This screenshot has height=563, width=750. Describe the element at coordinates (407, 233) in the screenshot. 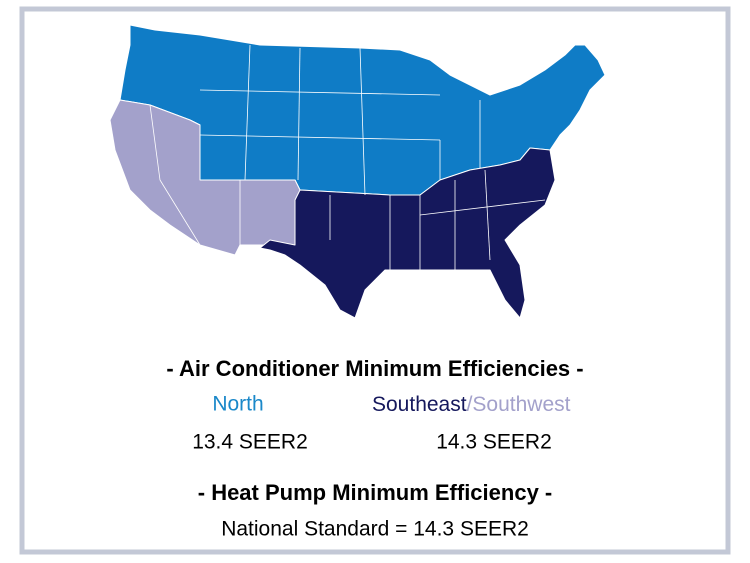

I see `southeast-region` at that location.